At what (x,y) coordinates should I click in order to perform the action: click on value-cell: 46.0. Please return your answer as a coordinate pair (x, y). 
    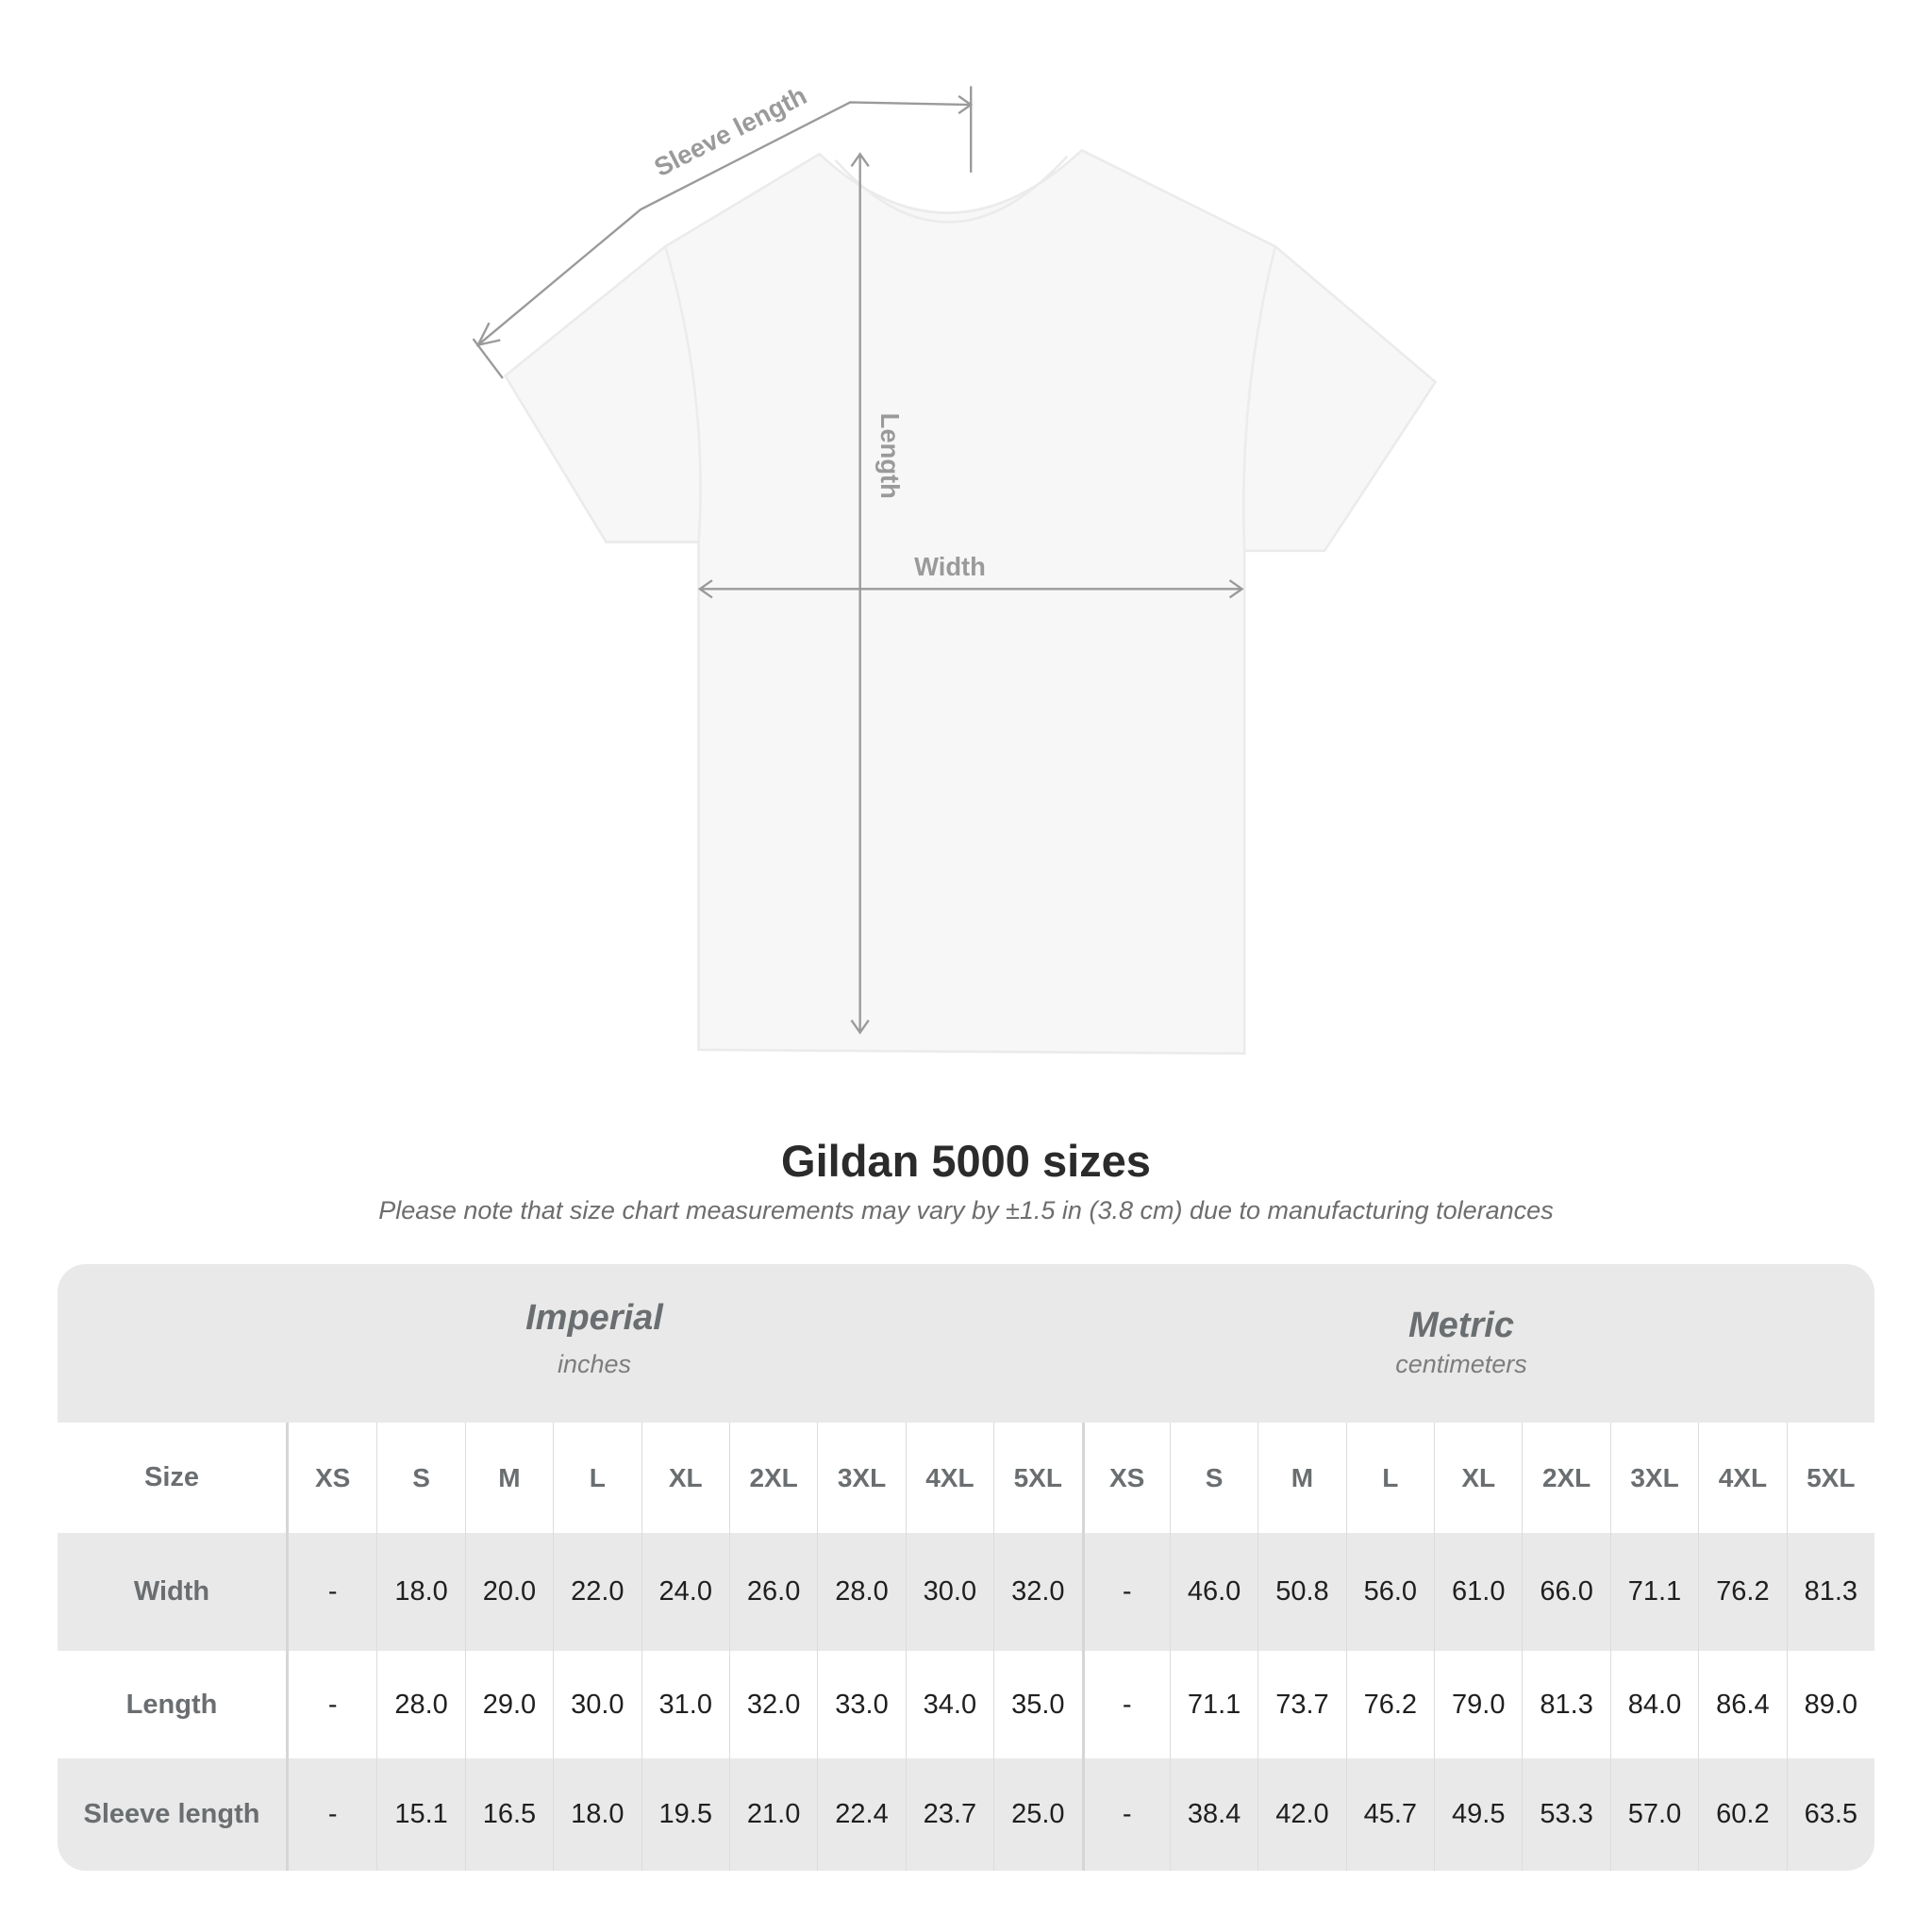
    Looking at the image, I should click on (1213, 1592).